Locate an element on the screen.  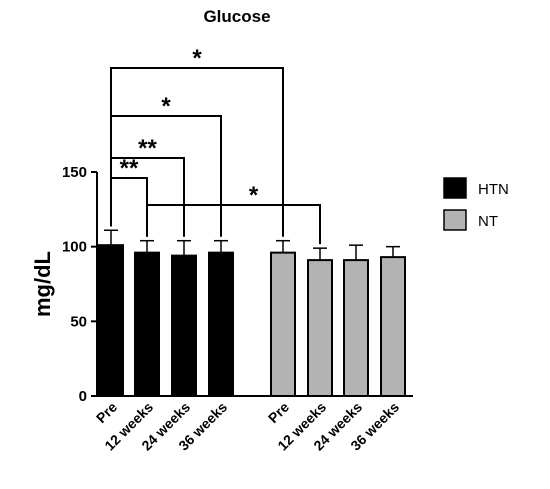
legend-label: NT is located at coordinates (488, 221).